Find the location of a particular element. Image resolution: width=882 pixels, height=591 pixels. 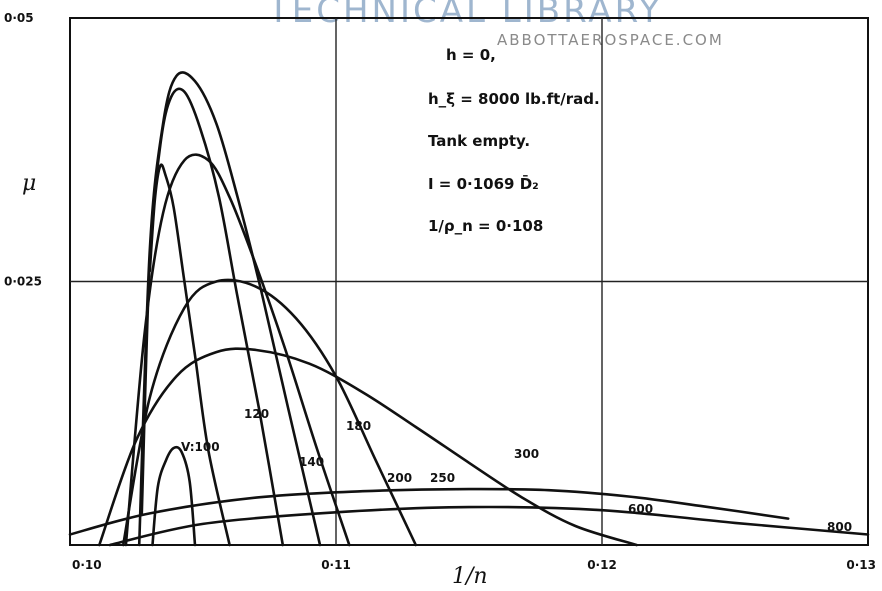

curve-label-800: 800 is located at coordinates (839, 527).